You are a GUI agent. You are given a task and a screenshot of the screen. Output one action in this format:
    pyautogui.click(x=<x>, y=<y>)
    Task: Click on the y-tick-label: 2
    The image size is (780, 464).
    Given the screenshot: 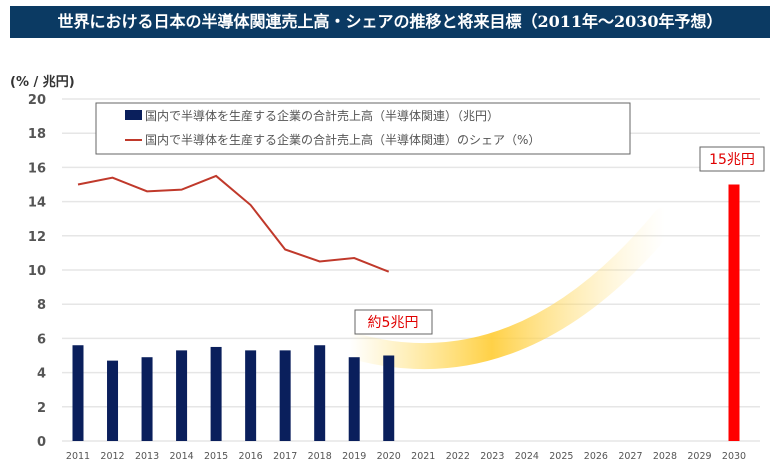 What is the action you would take?
    pyautogui.click(x=41, y=408)
    